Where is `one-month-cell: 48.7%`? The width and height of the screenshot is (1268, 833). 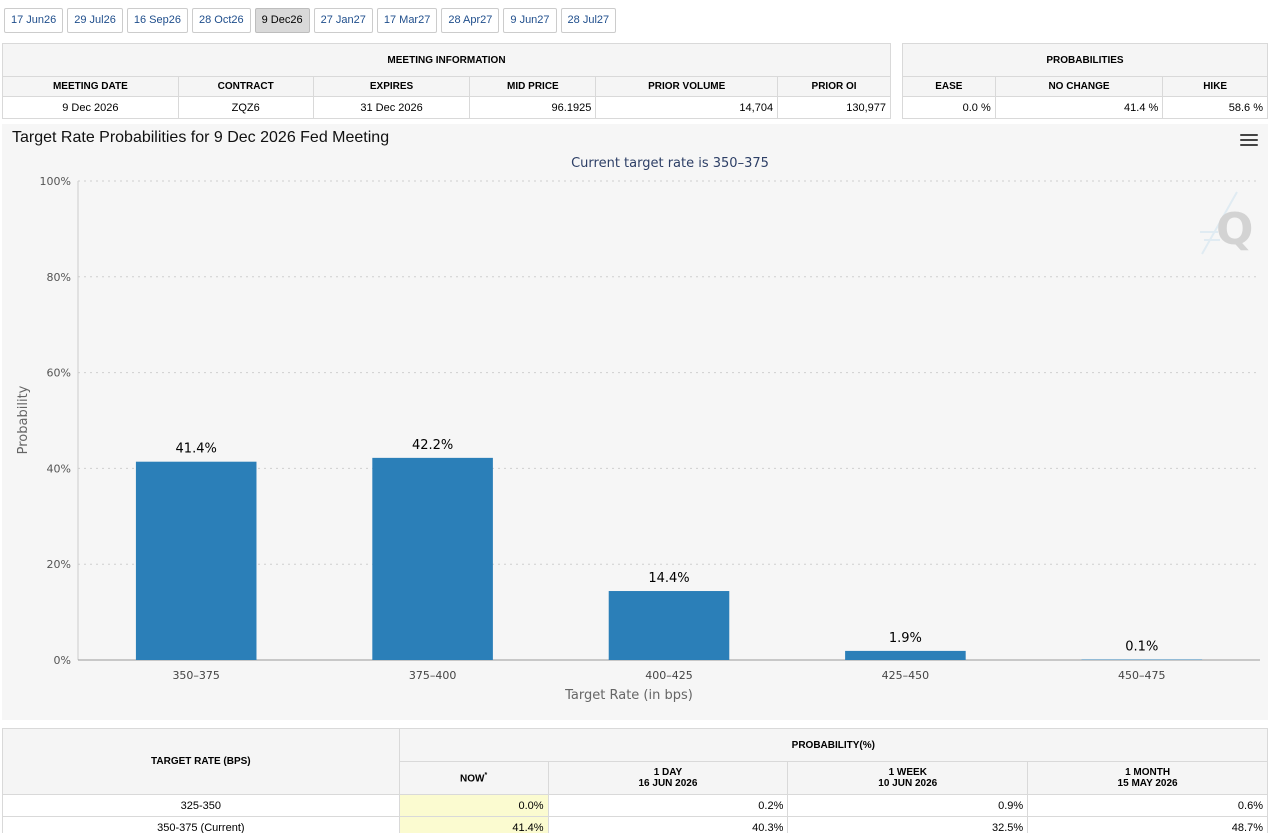 one-month-cell: 48.7% is located at coordinates (1147, 824).